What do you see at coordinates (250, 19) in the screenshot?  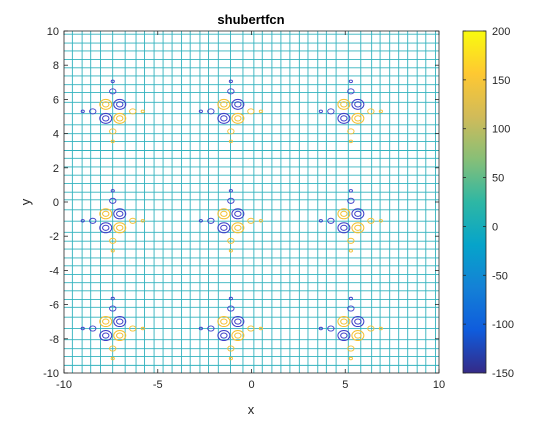 I see `chart-title: shubertfcn` at bounding box center [250, 19].